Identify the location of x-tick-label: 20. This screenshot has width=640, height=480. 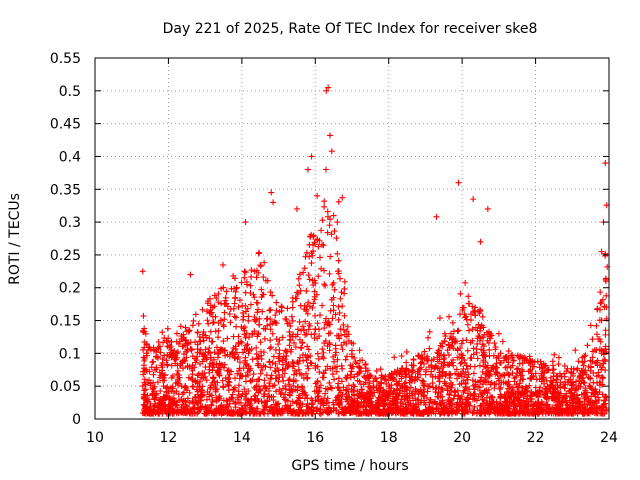
(462, 438).